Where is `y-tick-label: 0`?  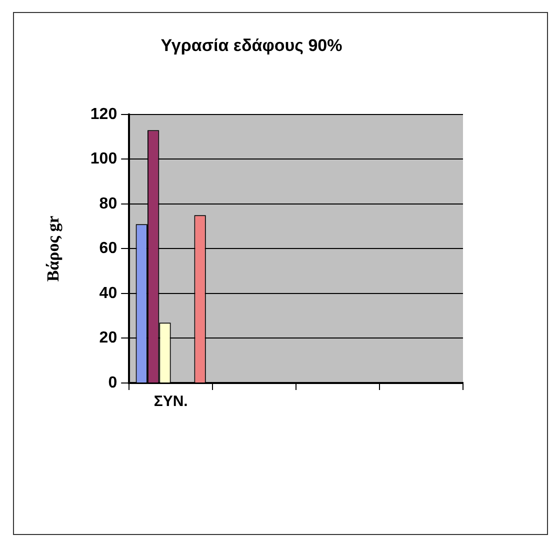
y-tick-label: 0 is located at coordinates (113, 383).